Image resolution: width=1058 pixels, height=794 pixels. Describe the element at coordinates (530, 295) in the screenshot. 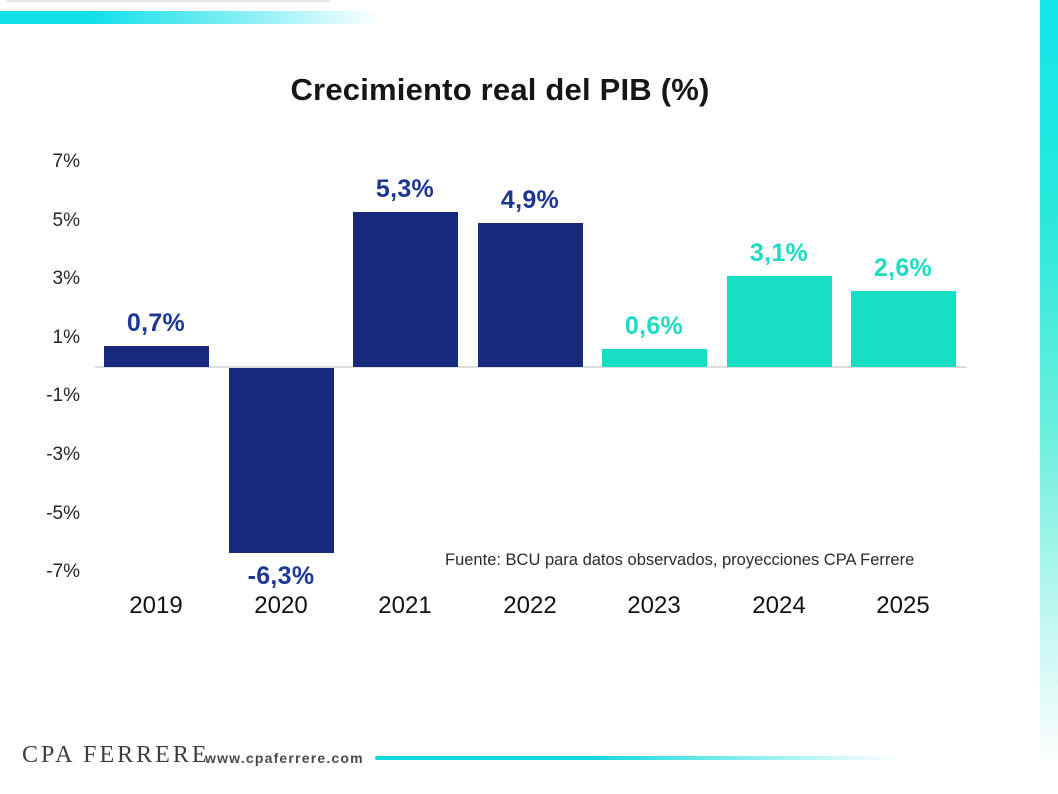

I see `bar-2022` at that location.